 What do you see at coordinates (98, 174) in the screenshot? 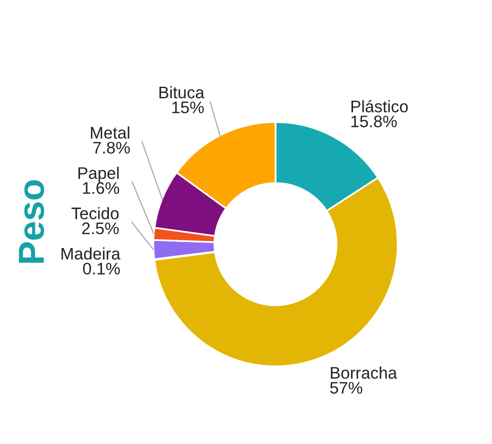
I see `slice-label: Papel` at bounding box center [98, 174].